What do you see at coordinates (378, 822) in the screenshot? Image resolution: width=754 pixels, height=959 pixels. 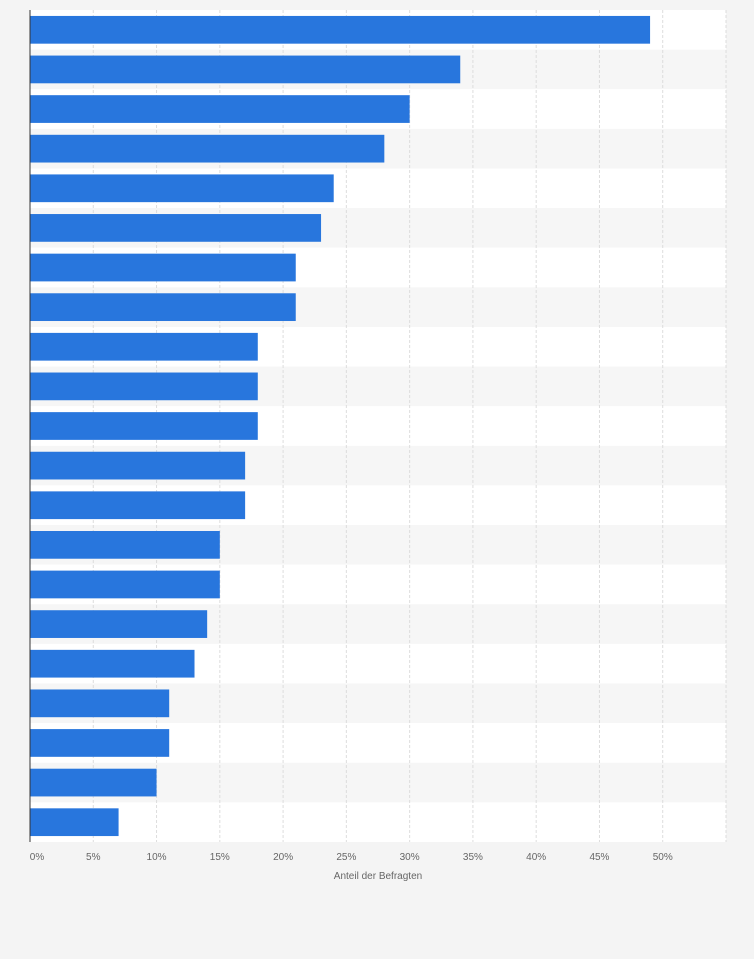 I see `row-band` at bounding box center [378, 822].